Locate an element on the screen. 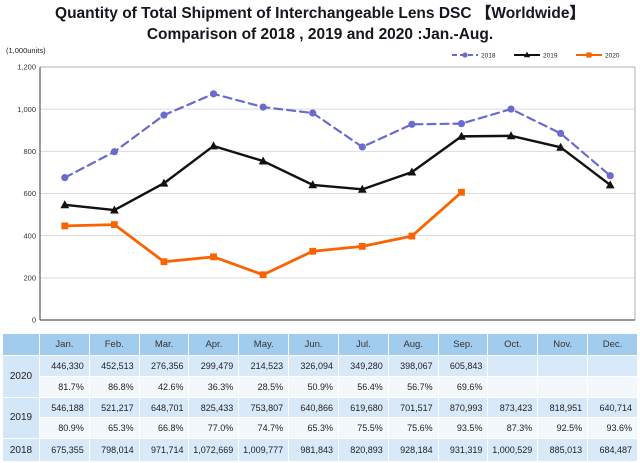 The image size is (640, 463). yoy-percent-cell: 50.9% is located at coordinates (313, 386).